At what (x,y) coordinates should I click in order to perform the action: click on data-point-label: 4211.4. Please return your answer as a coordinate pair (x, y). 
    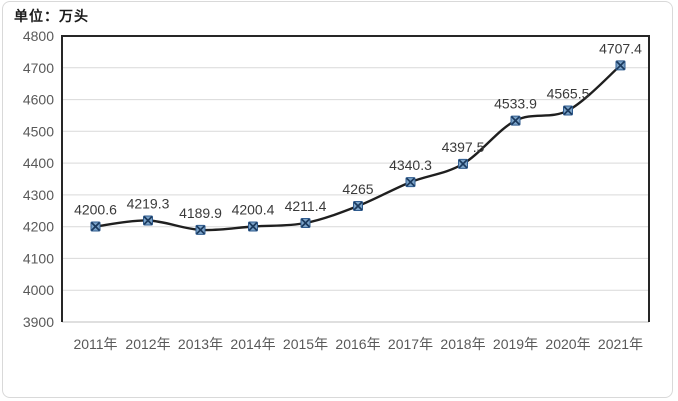
    Looking at the image, I should click on (306, 206).